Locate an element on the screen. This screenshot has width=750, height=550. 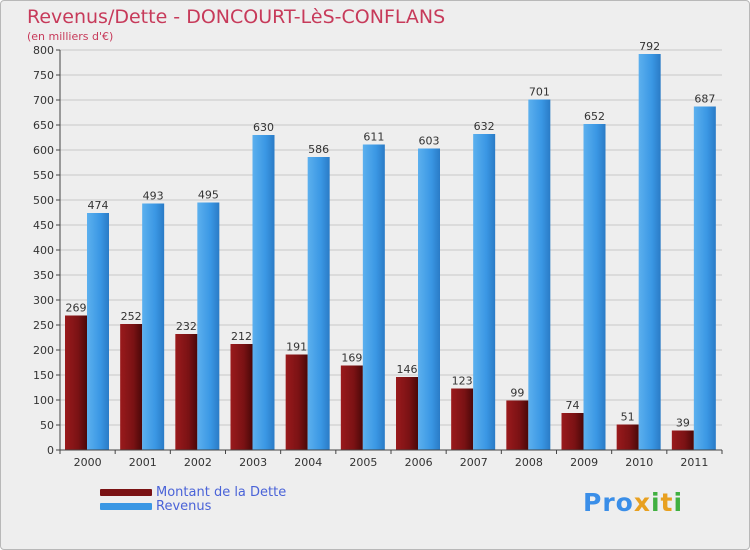
y-tick-label: 500 is located at coordinates (43, 200).